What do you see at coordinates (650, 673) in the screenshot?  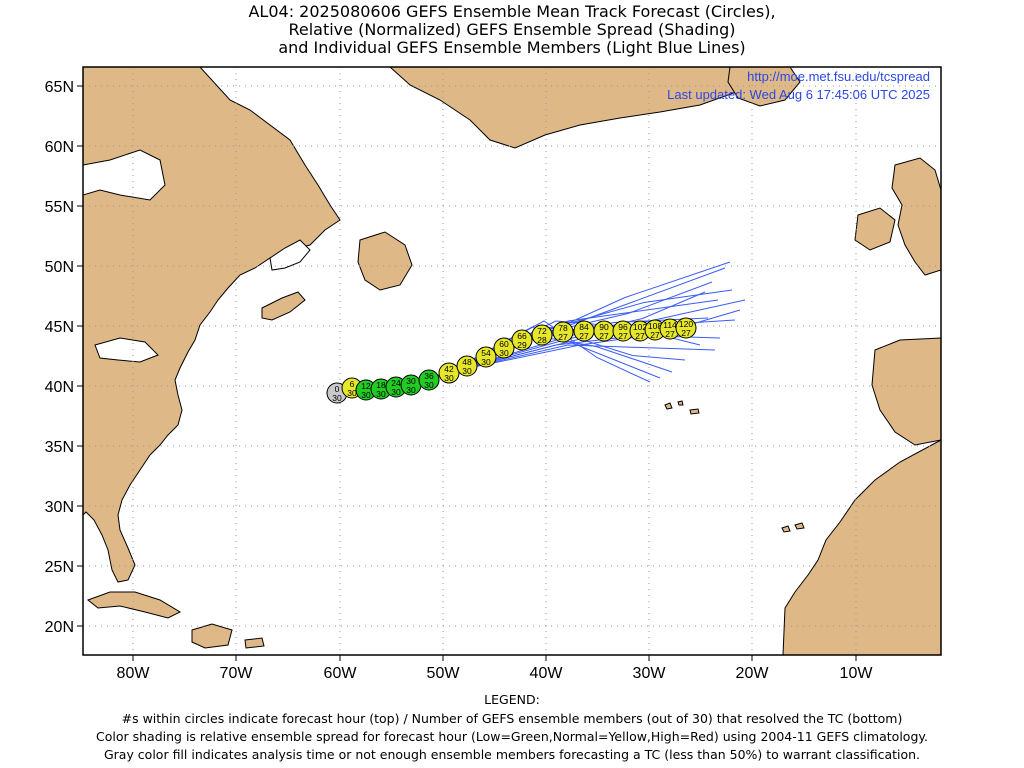 I see `lon-label: 30W` at bounding box center [650, 673].